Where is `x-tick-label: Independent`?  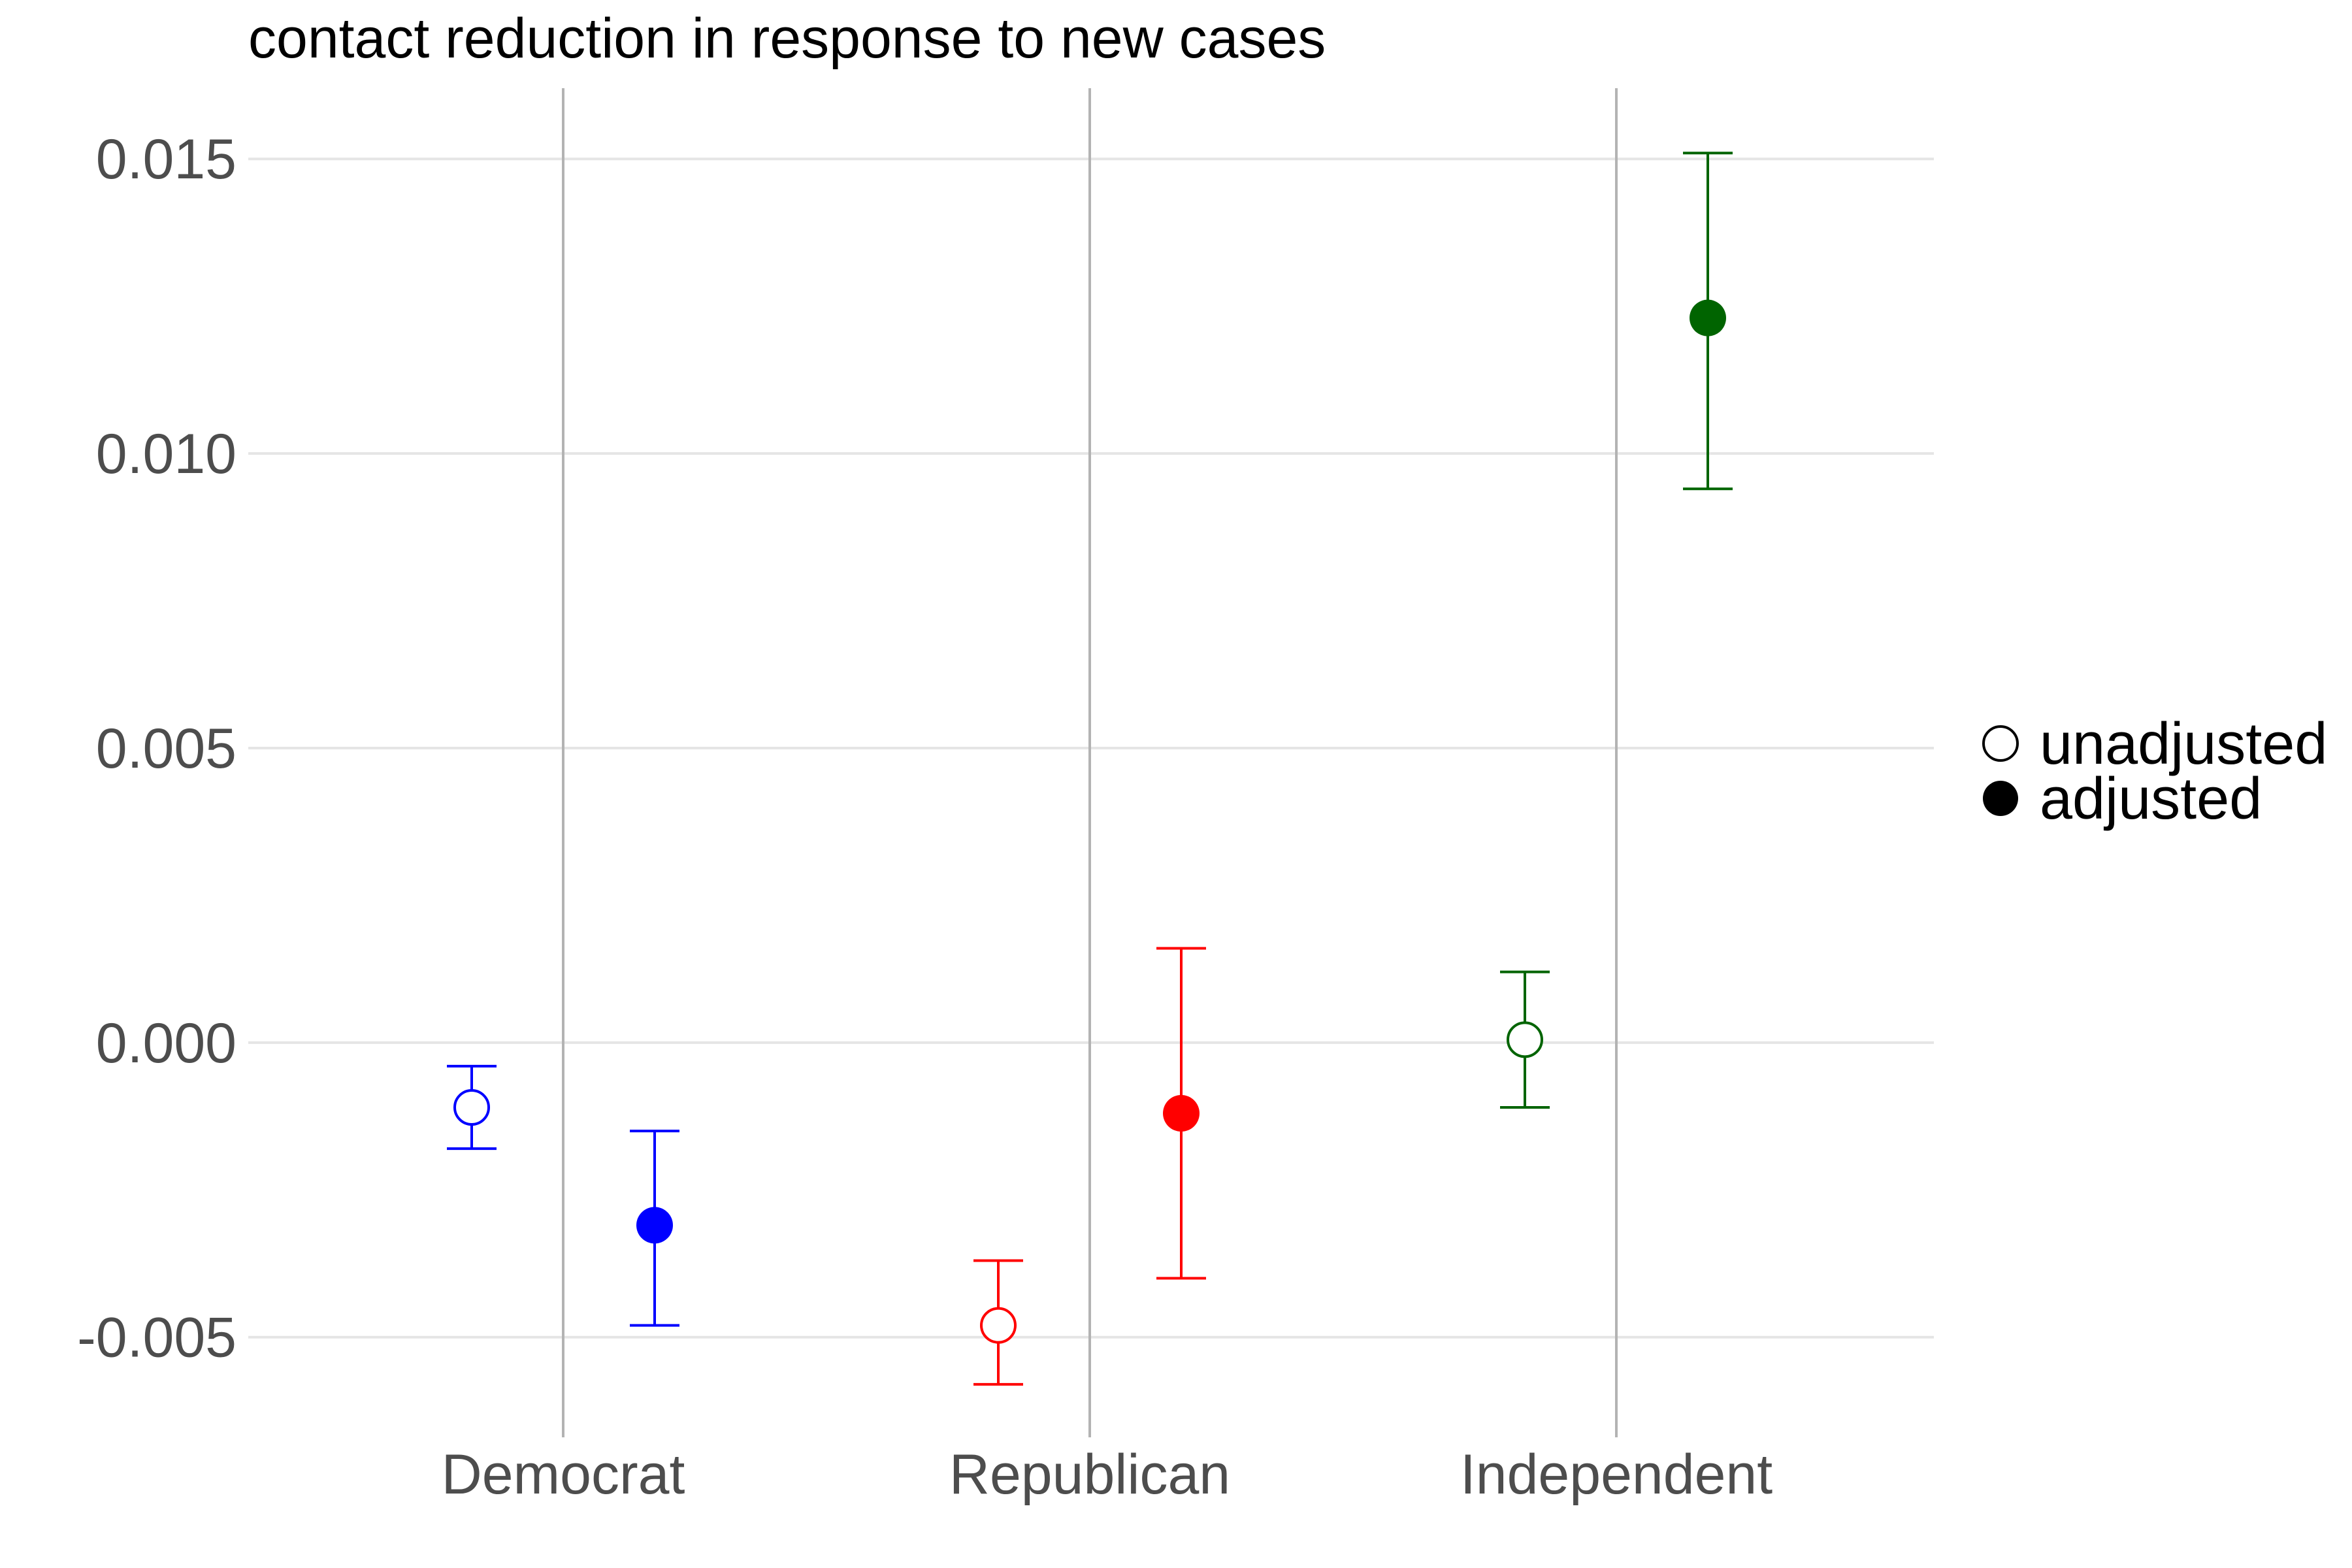
x-tick-label: Independent is located at coordinates (1616, 1474).